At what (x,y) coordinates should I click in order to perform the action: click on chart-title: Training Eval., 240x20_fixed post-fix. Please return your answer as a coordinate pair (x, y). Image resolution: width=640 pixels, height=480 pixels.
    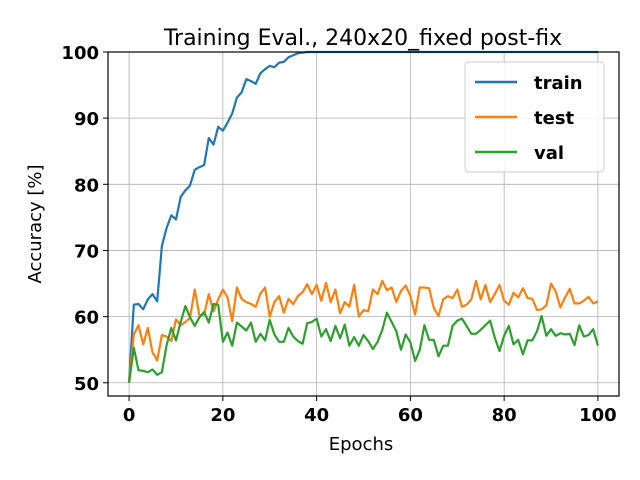
    Looking at the image, I should click on (362, 38).